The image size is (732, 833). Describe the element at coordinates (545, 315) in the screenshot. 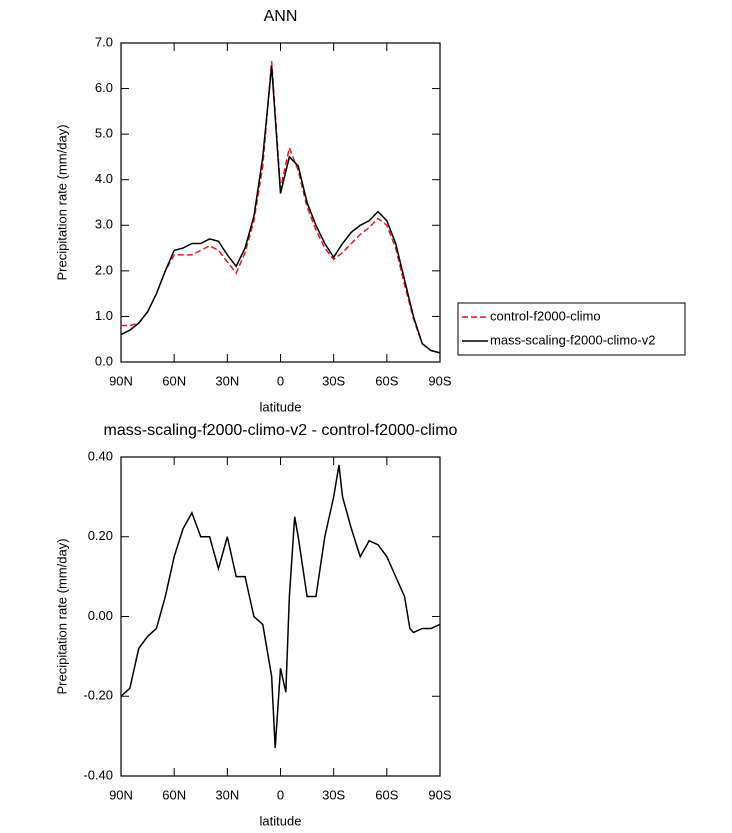

I see `legend-label: control-f2000-climo` at that location.